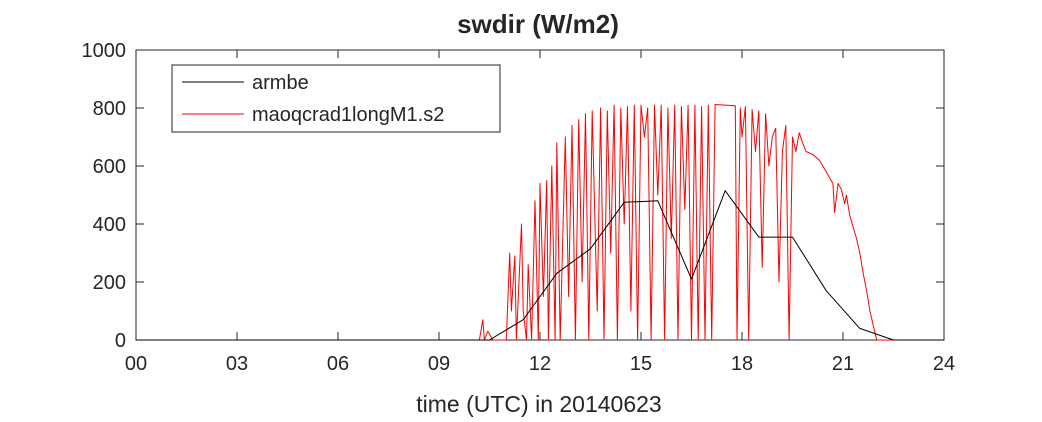  What do you see at coordinates (538, 24) in the screenshot?
I see `chart-title: swdir (W/m2)` at bounding box center [538, 24].